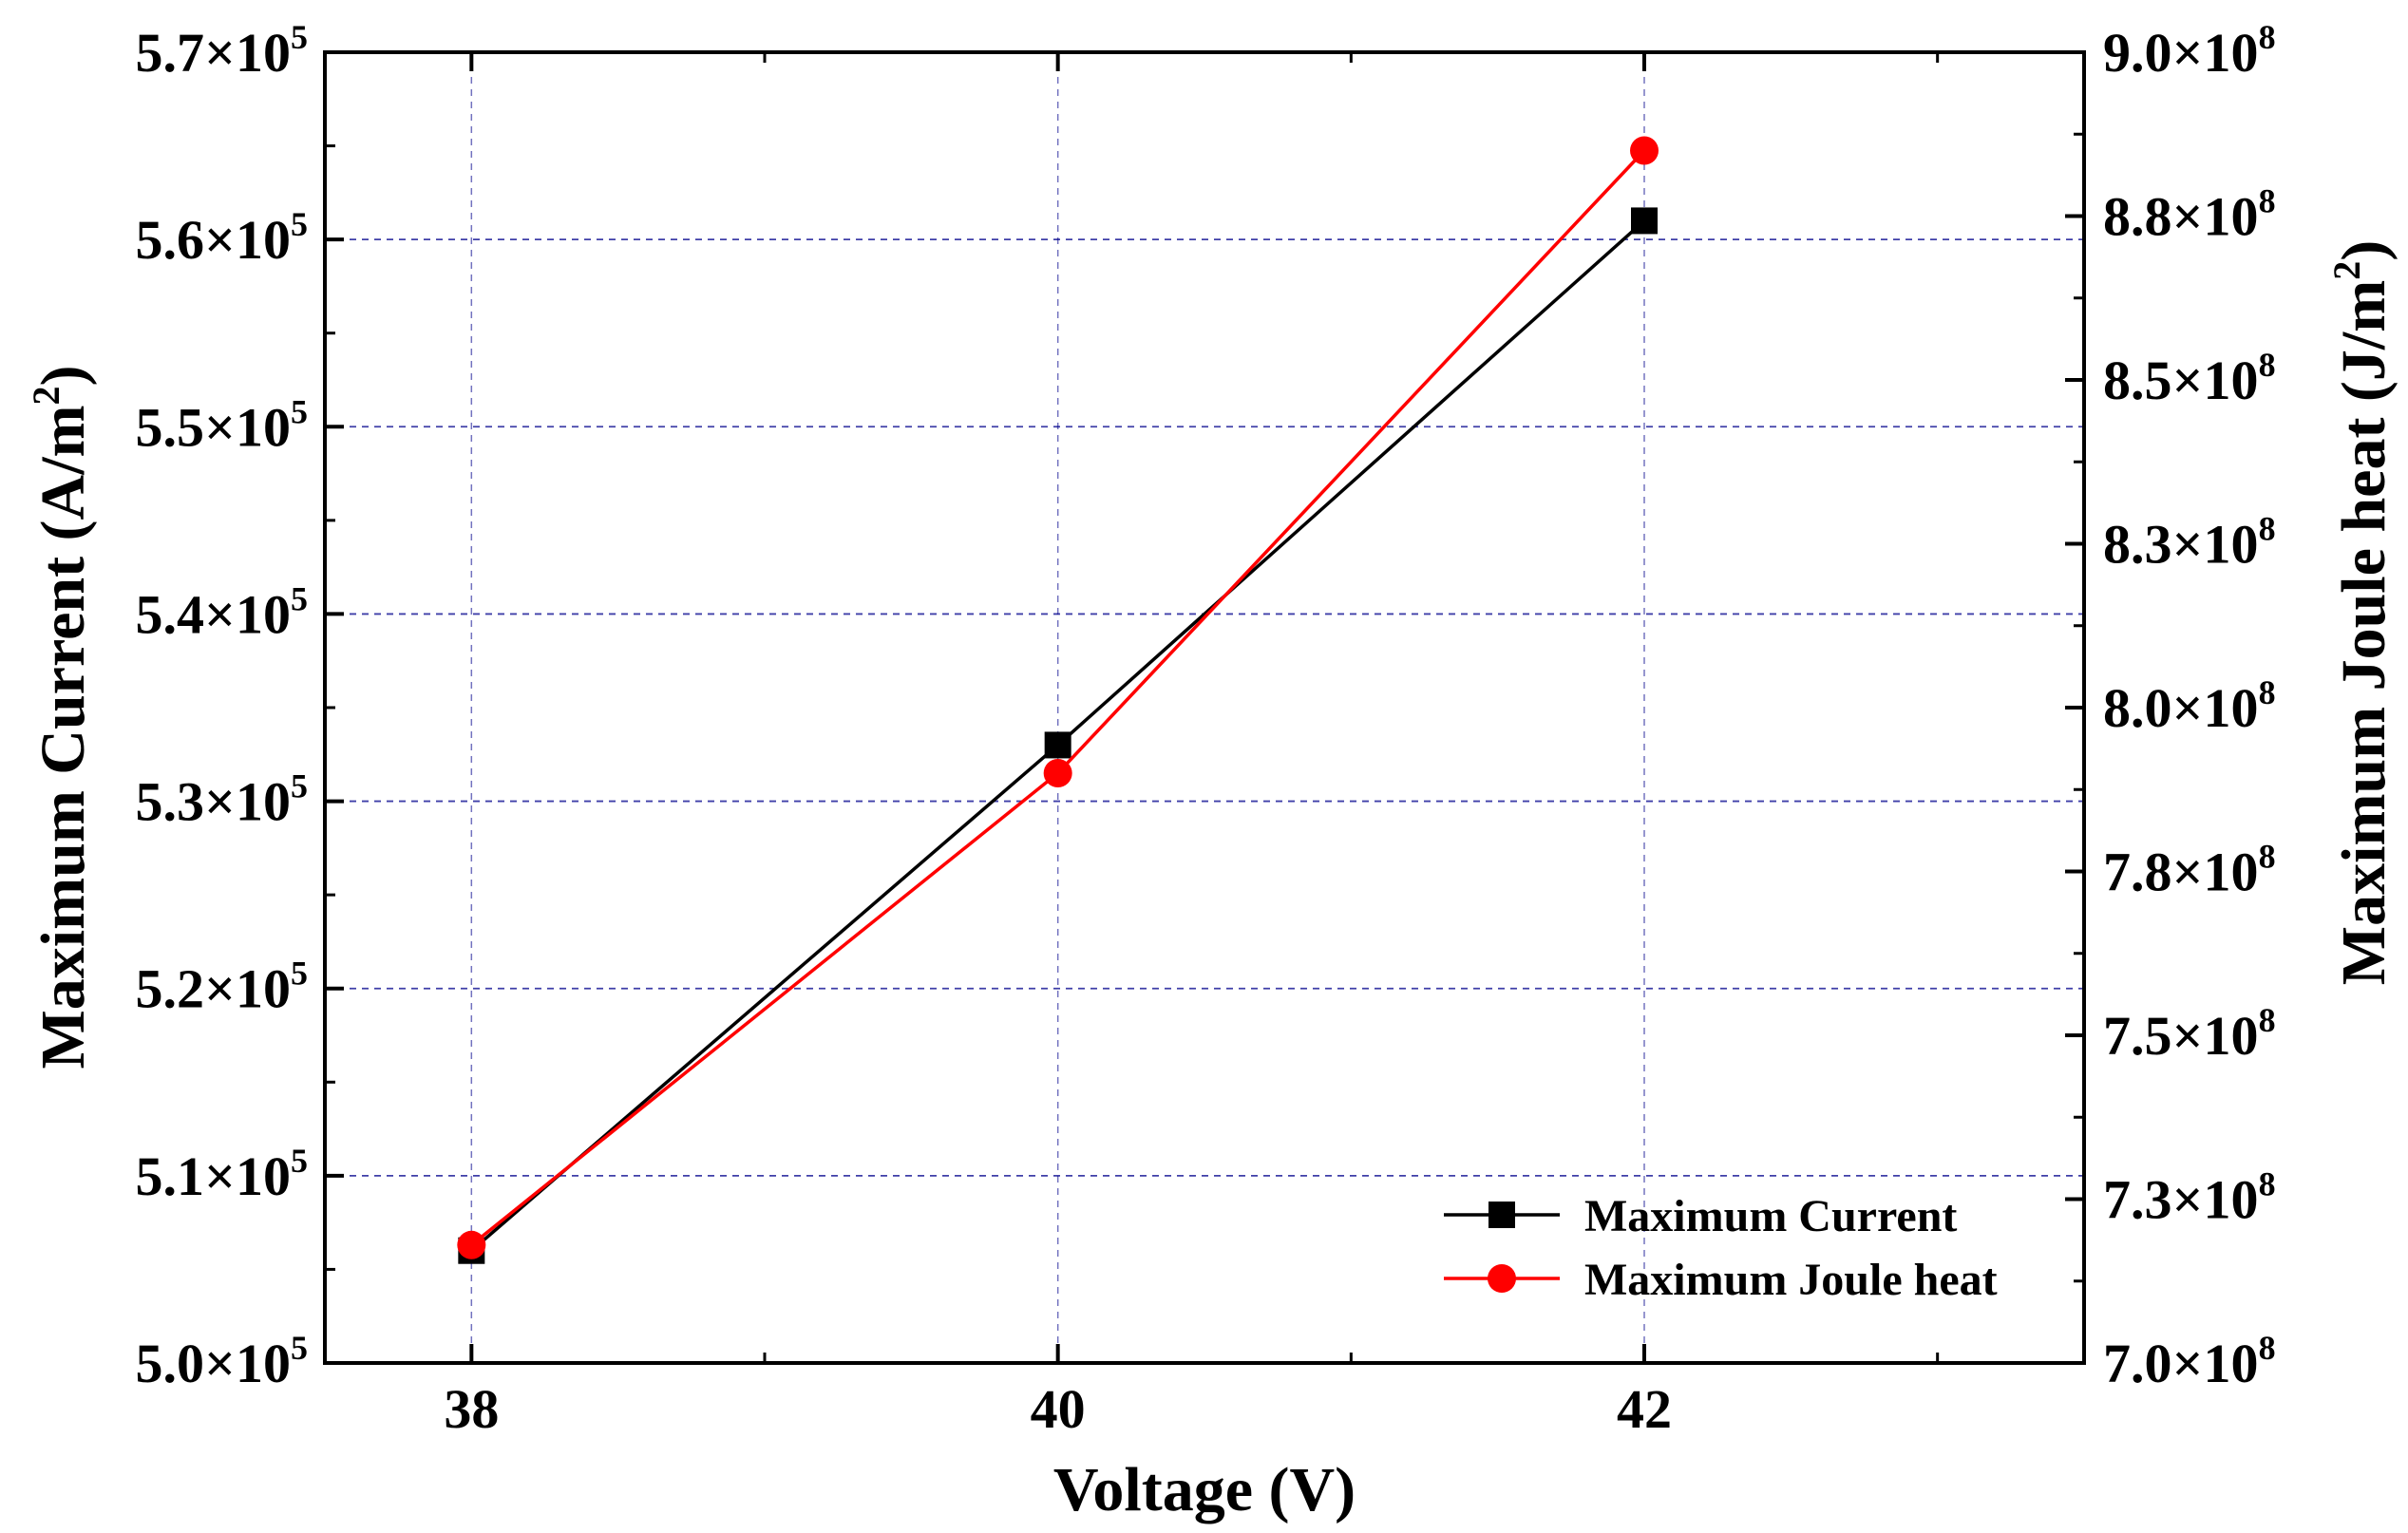 Image resolution: width=2408 pixels, height=1533 pixels. Describe the element at coordinates (221, 800) in the screenshot. I see `y-left-tick-label: 5.3×10⁵` at that location.